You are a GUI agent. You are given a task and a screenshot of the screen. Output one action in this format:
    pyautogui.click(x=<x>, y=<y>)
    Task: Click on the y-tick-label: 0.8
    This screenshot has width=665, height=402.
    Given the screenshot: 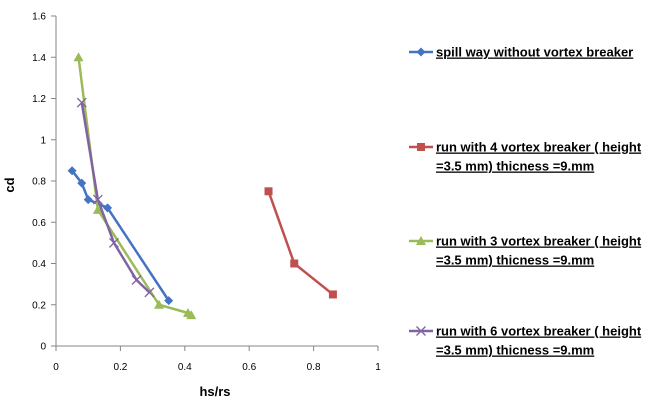 What is the action you would take?
    pyautogui.click(x=39, y=182)
    